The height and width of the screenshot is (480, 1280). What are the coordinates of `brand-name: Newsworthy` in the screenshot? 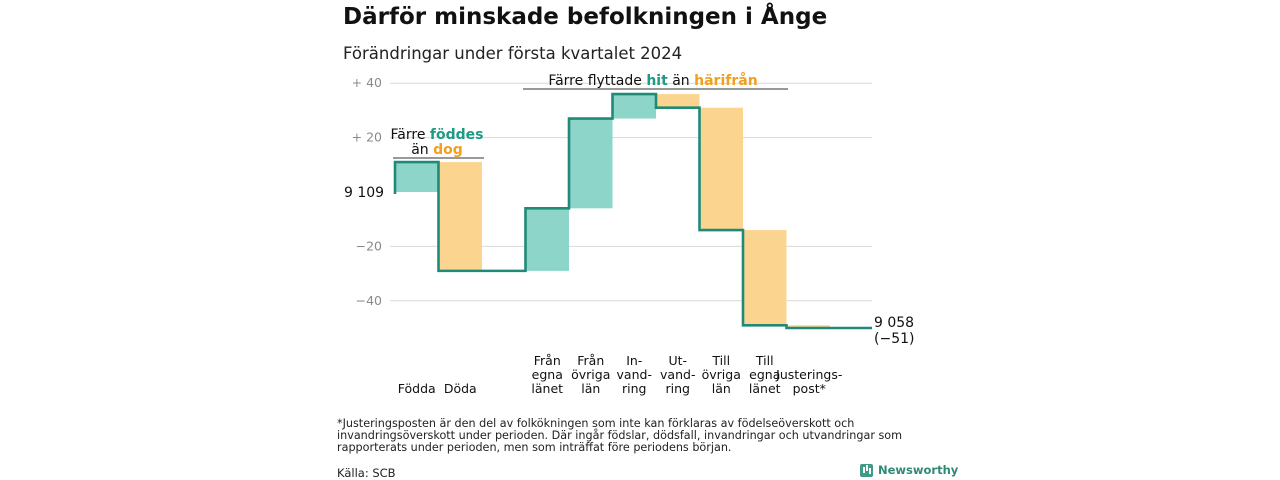 It's located at (918, 470).